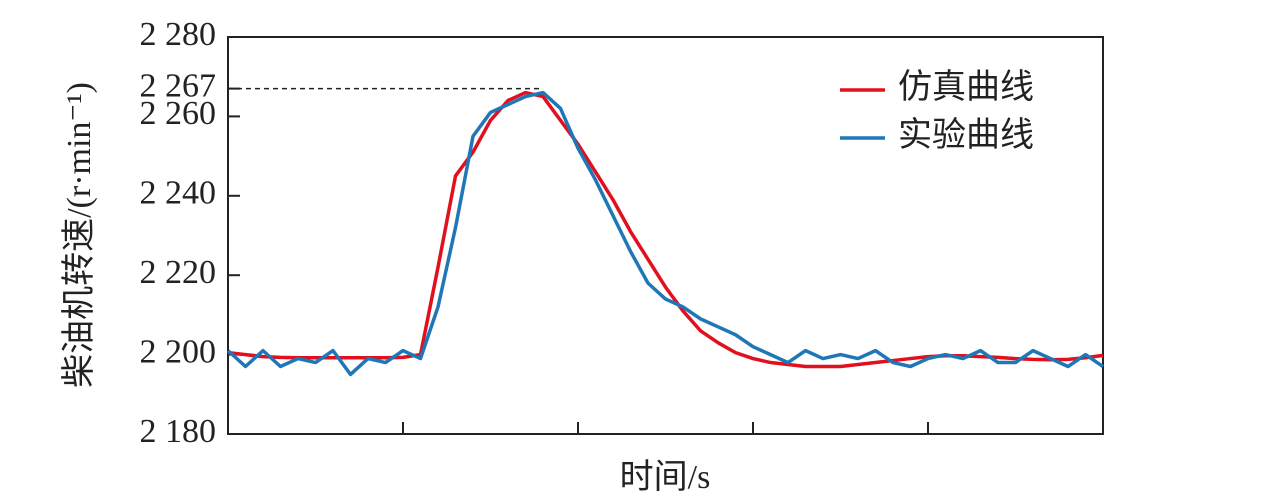 The width and height of the screenshot is (1276, 502). What do you see at coordinates (966, 135) in the screenshot?
I see `legend-label: 实验曲线` at bounding box center [966, 135].